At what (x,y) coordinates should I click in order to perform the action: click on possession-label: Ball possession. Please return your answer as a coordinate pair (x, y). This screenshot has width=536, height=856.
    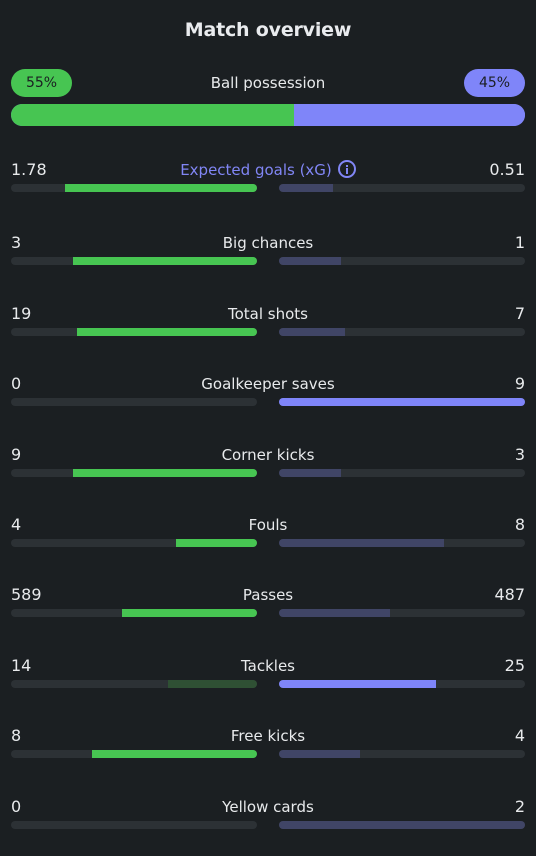
    Looking at the image, I should click on (268, 83).